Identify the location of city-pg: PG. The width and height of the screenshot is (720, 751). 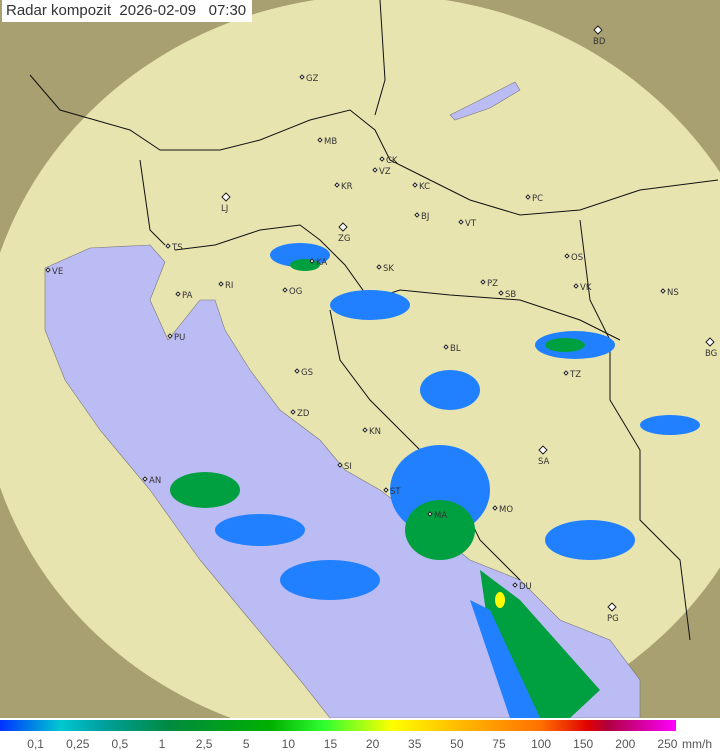
(613, 613).